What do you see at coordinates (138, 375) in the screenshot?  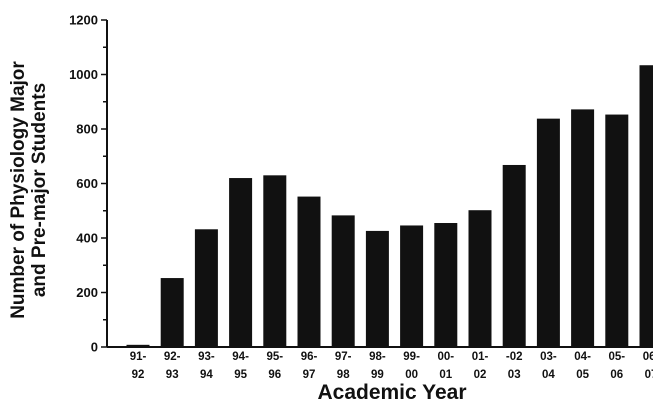 I see `x-tick-label: 92` at bounding box center [138, 375].